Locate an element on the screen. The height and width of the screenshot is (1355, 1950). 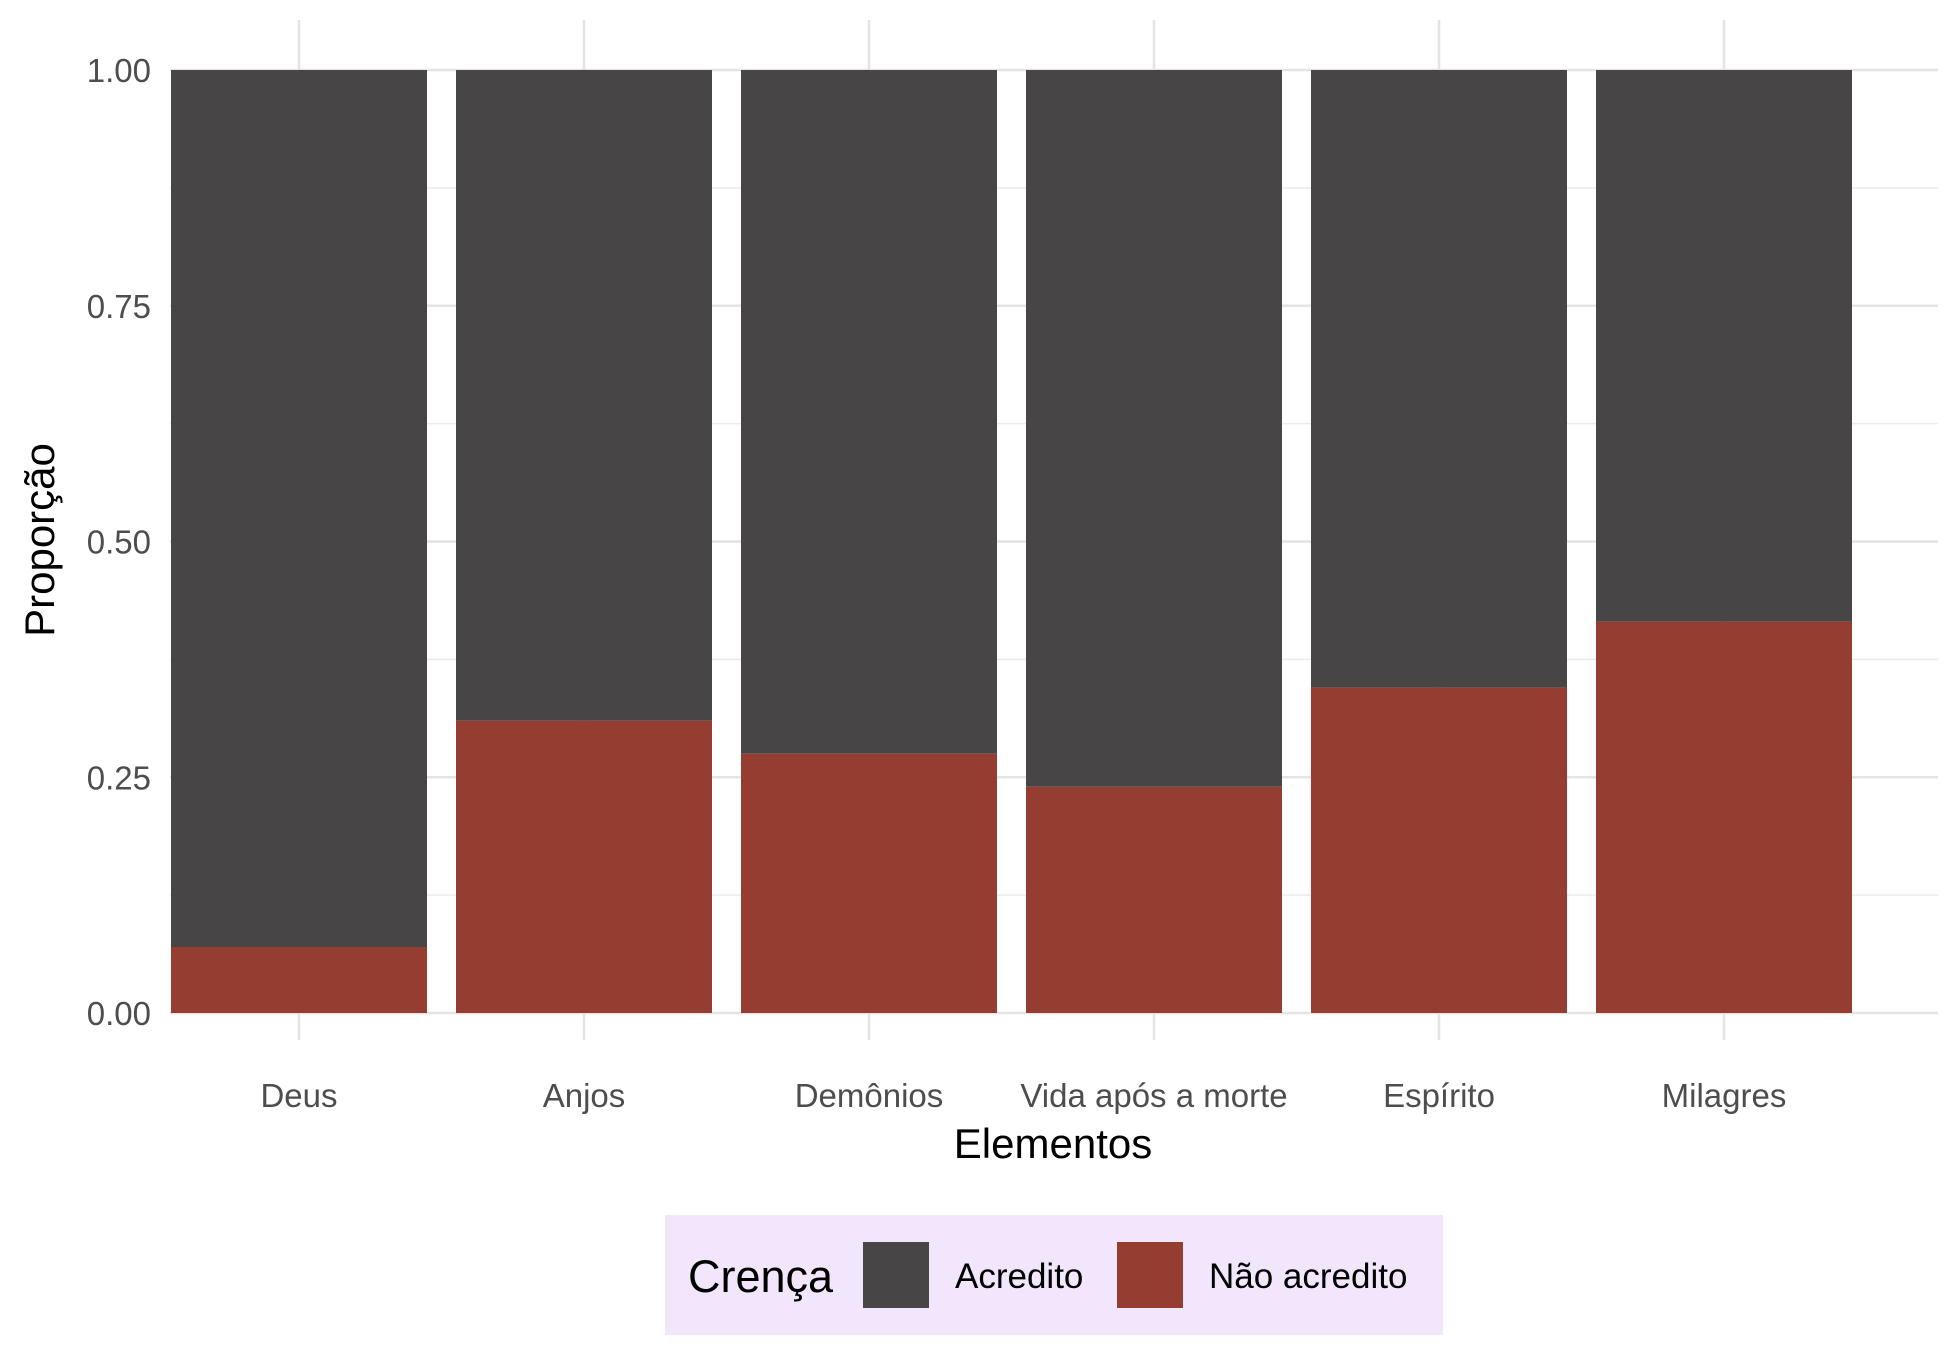
x-tick-label-4: Espírito is located at coordinates (1439, 1095).